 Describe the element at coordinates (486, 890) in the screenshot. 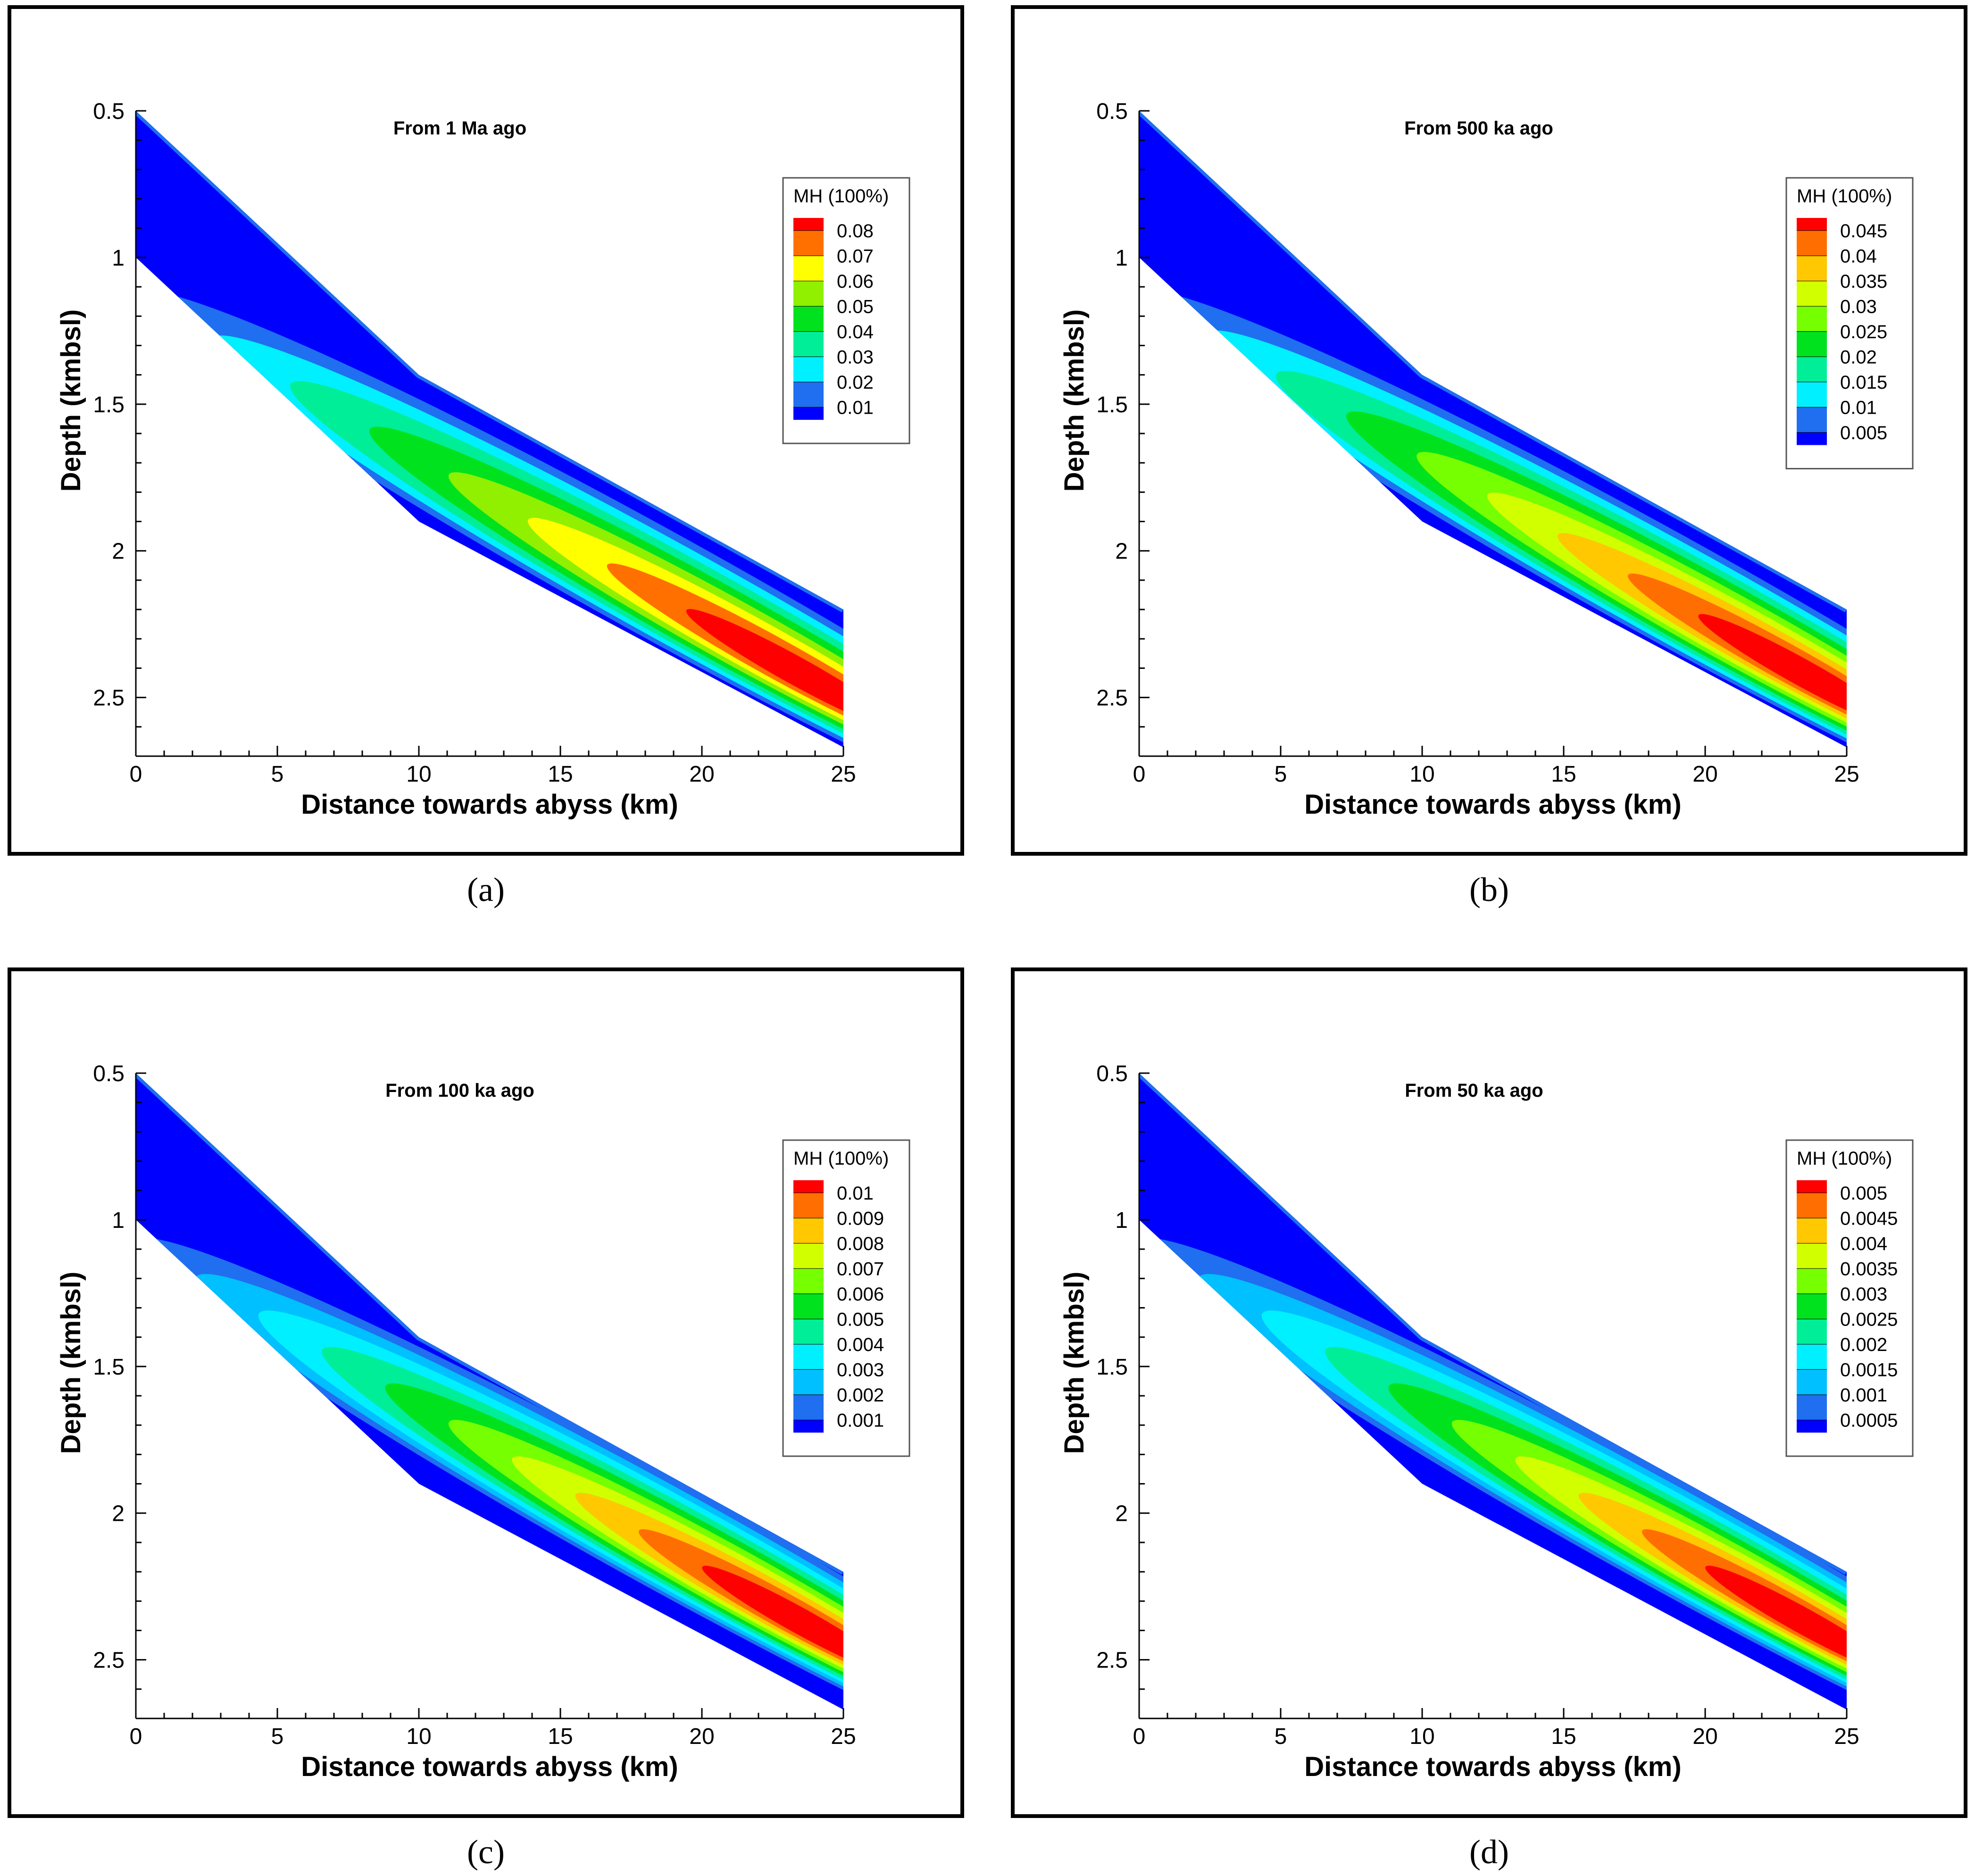

I see `panel-caption: (a)` at that location.